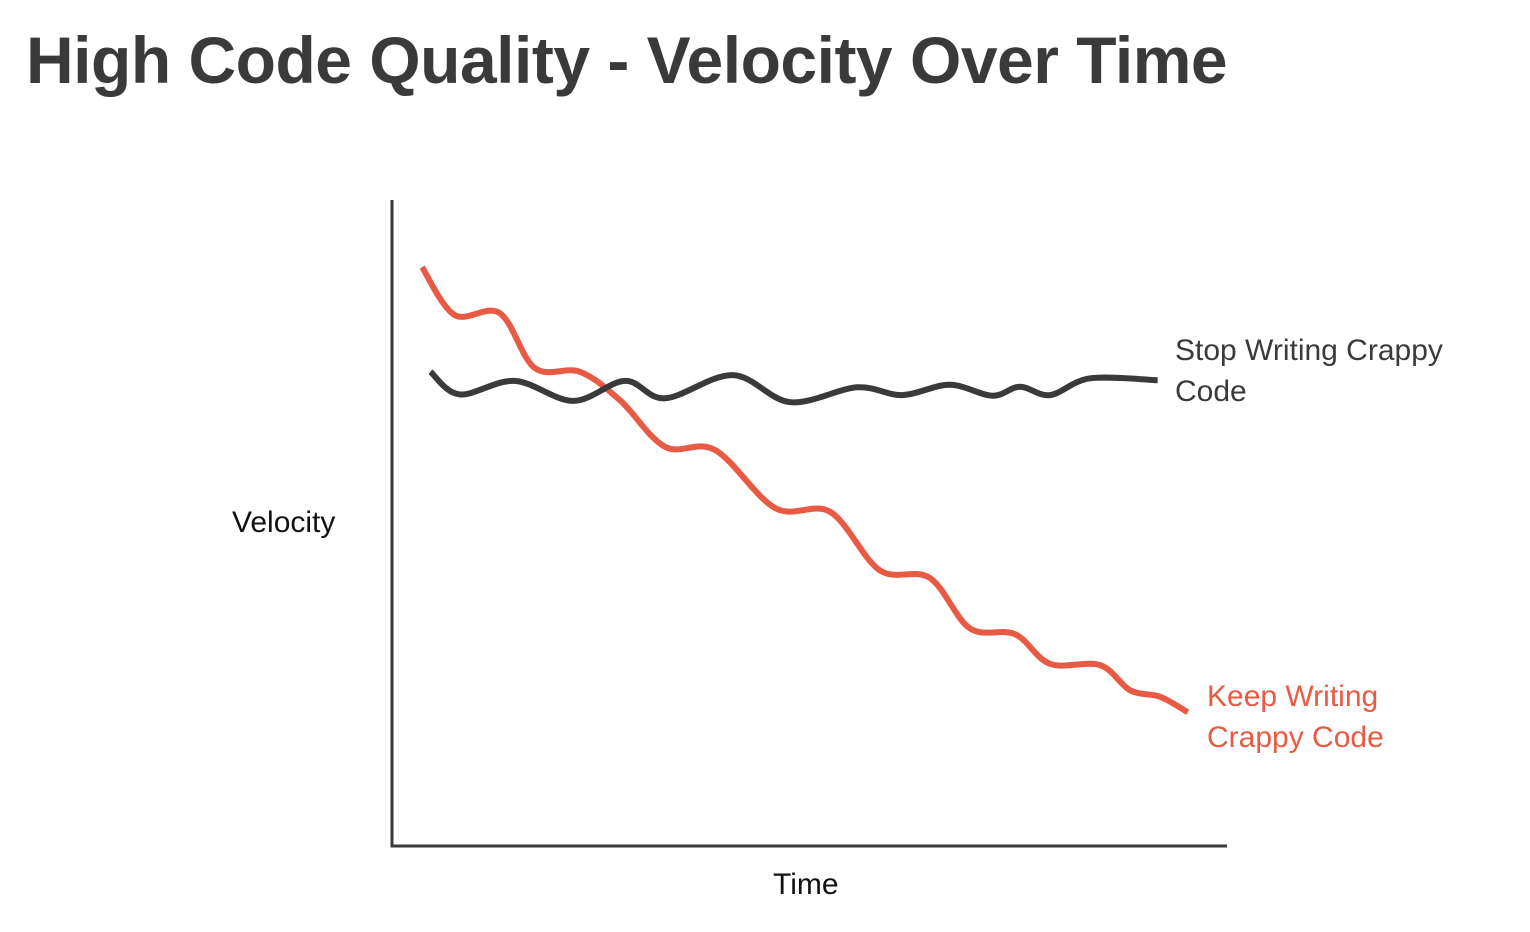 This screenshot has height=932, width=1530. Describe the element at coordinates (1293, 696) in the screenshot. I see `series-label-line: Keep Writing` at that location.